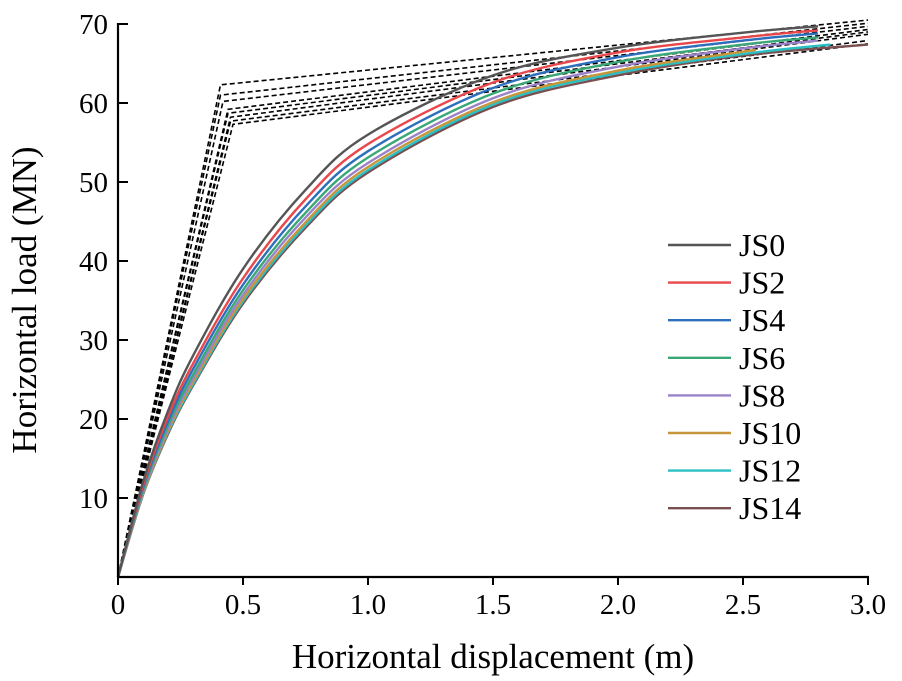 The image size is (902, 681). What do you see at coordinates (93, 341) in the screenshot?
I see `y-tick-label: 30` at bounding box center [93, 341].